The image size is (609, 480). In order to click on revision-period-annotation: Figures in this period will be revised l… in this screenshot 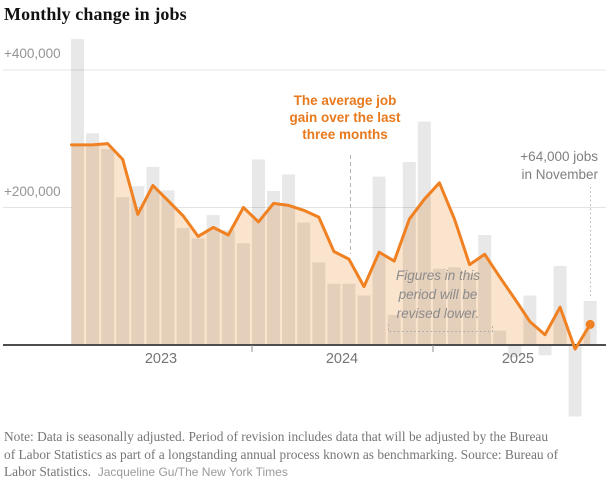, I will do `click(438, 294)`.